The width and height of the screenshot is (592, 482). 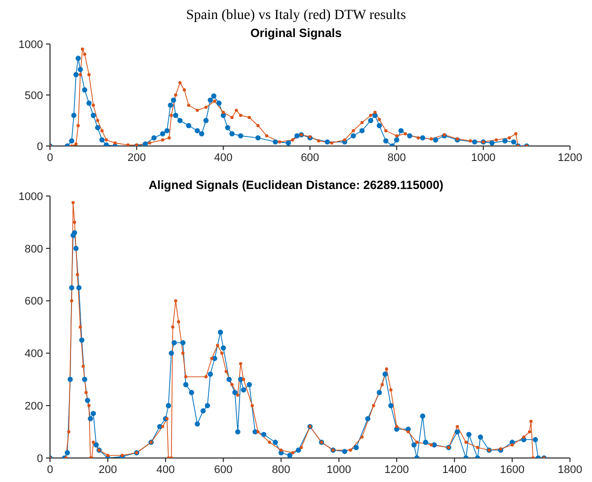 I want to click on text: Spain (blue) vs Italy (red) DTW results, so click(x=296, y=16).